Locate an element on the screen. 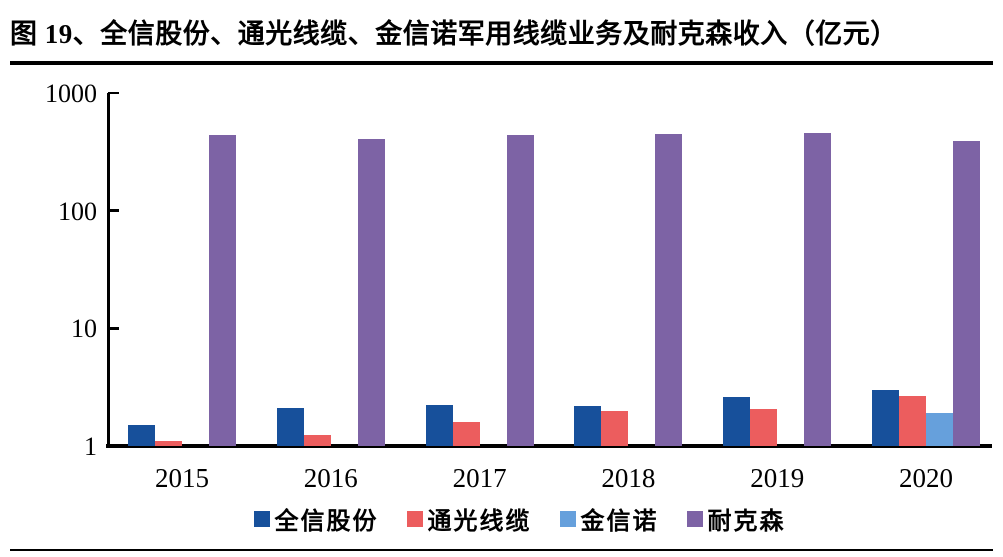  bar-耐克森-2015 is located at coordinates (222, 290).